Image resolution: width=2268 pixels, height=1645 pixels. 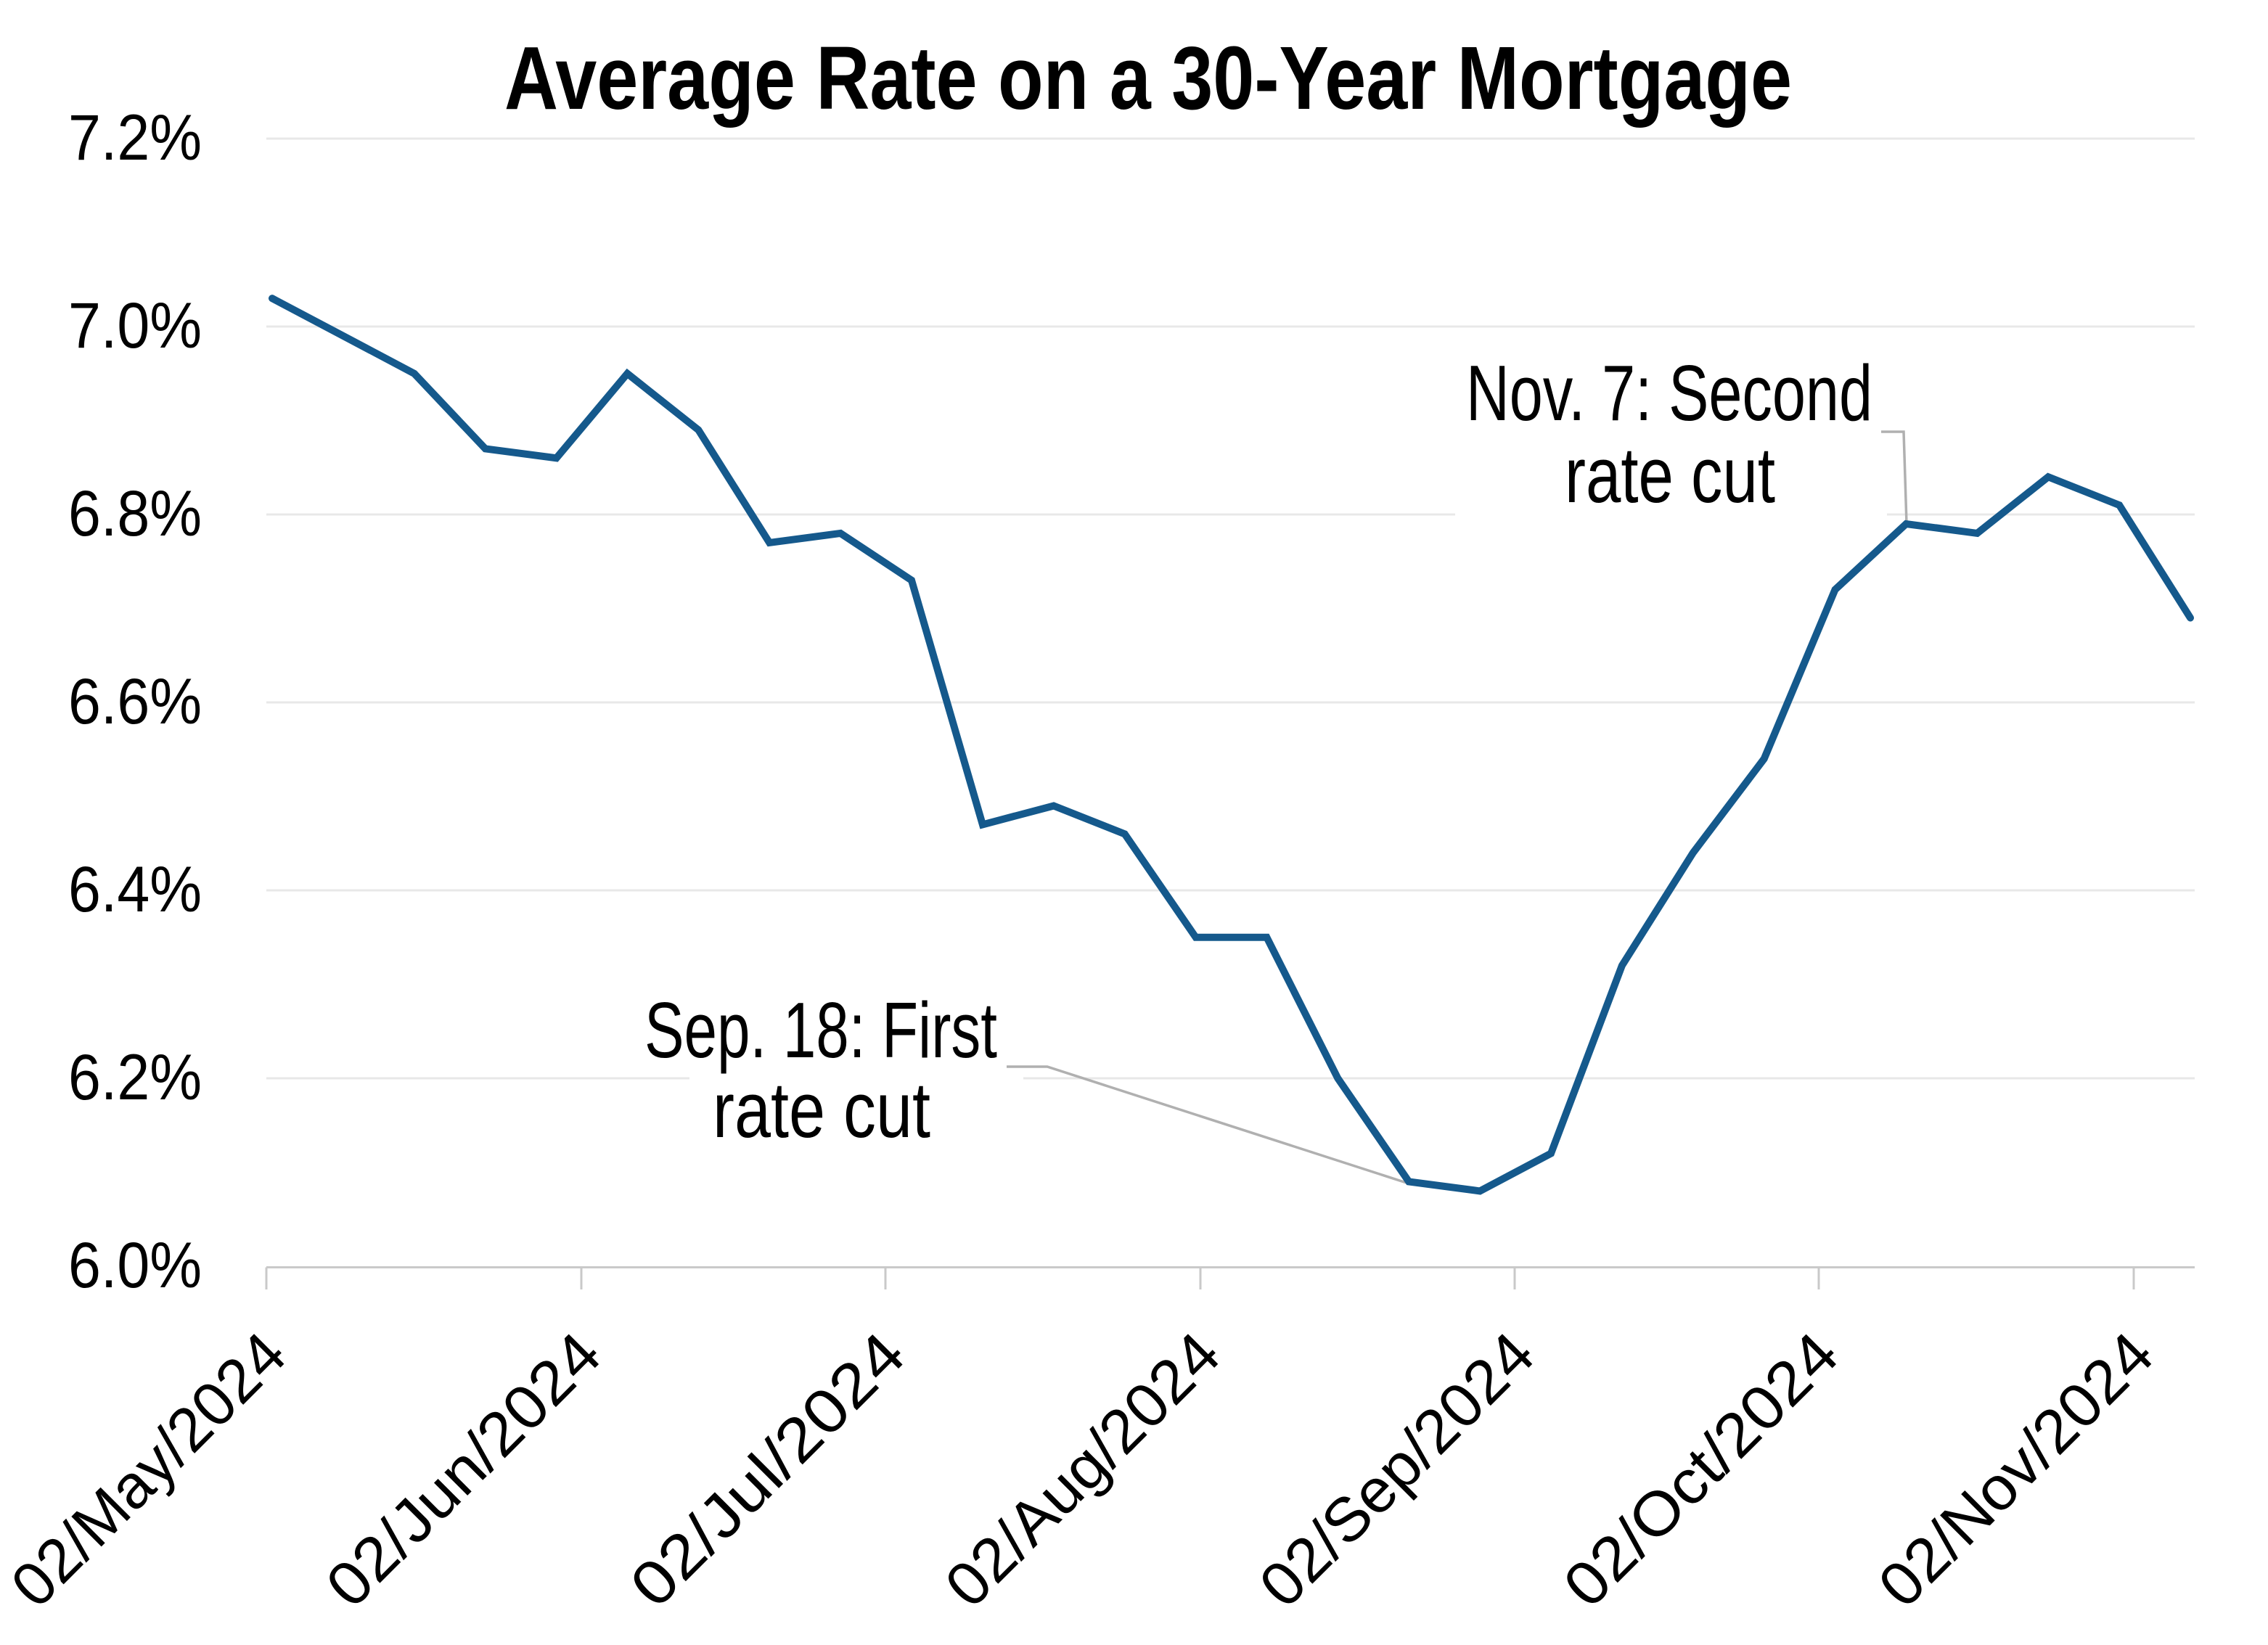 What do you see at coordinates (135, 513) in the screenshot?
I see `svg-text: 6.8%` at bounding box center [135, 513].